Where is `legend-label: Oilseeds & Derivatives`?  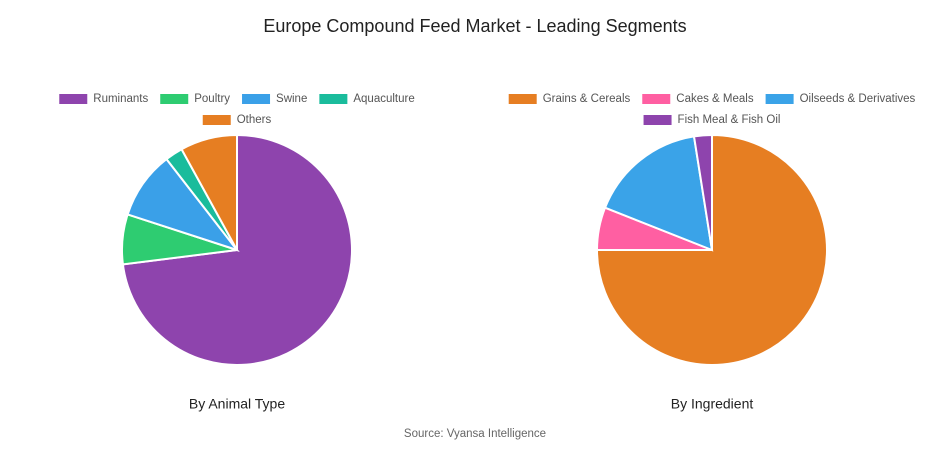 legend-label: Oilseeds & Derivatives is located at coordinates (858, 99).